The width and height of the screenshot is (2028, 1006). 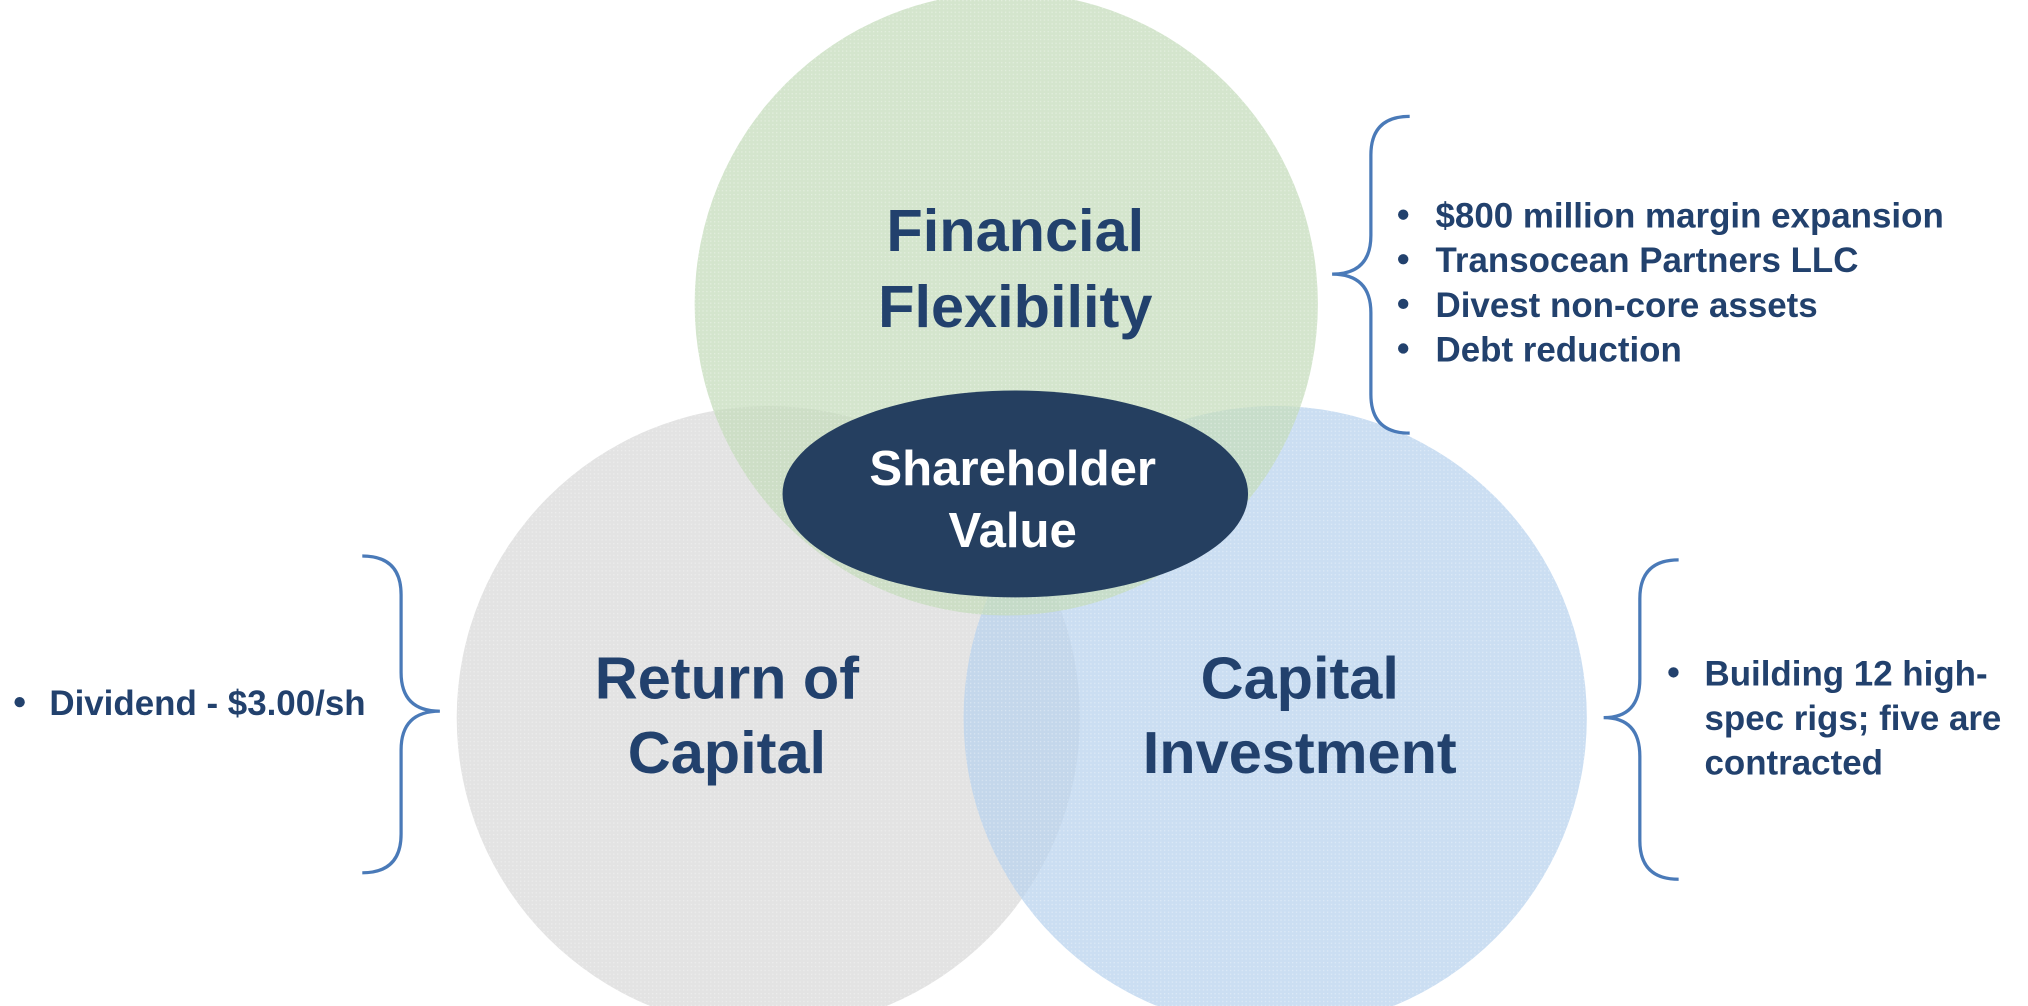 I want to click on bullet-text: Transocean Partners LLC, so click(x=1647, y=260).